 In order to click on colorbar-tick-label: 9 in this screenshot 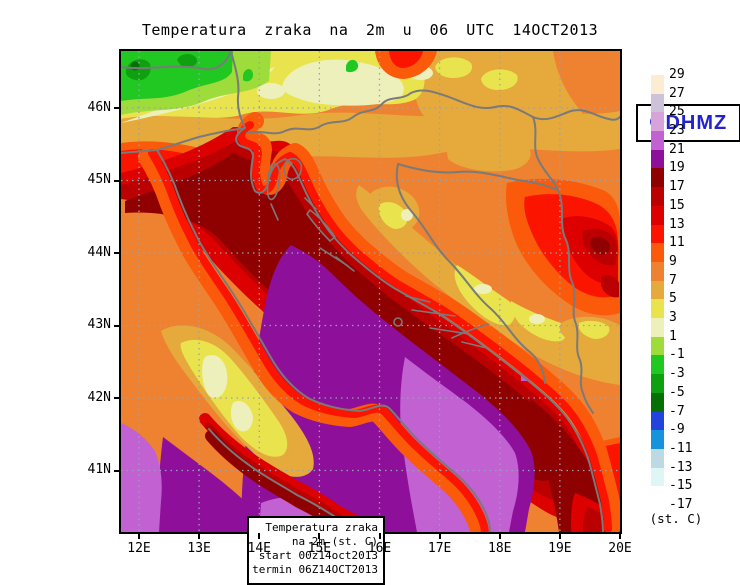, I will do `click(673, 261)`.